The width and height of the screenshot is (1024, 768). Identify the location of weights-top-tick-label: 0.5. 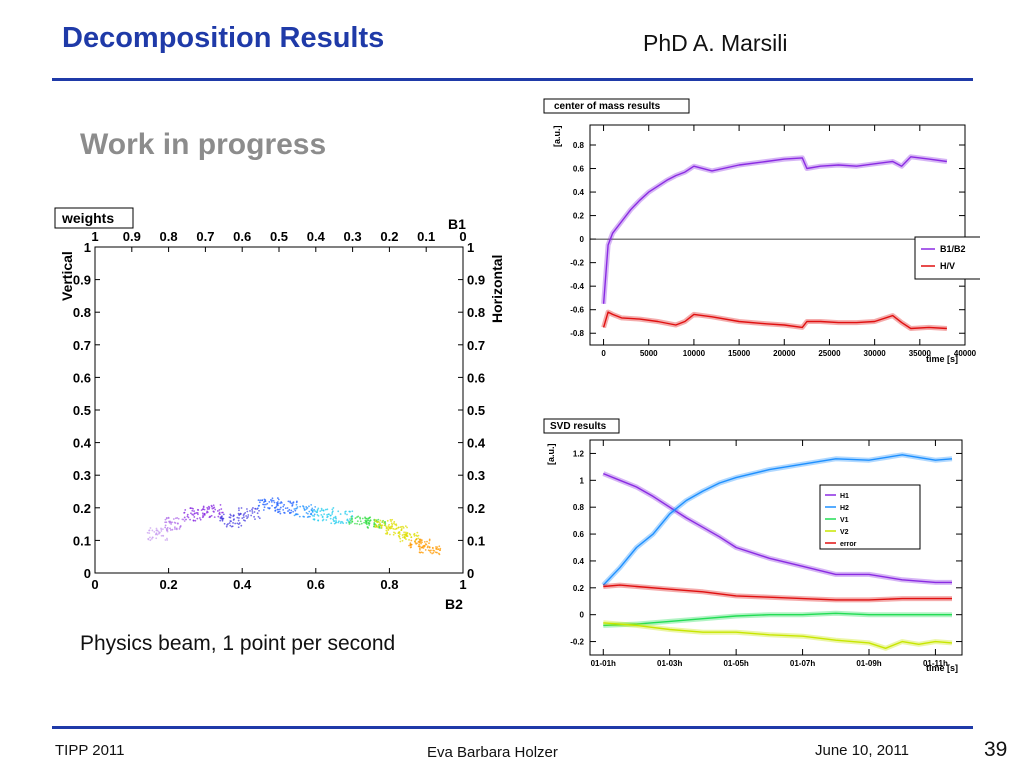
(279, 236).